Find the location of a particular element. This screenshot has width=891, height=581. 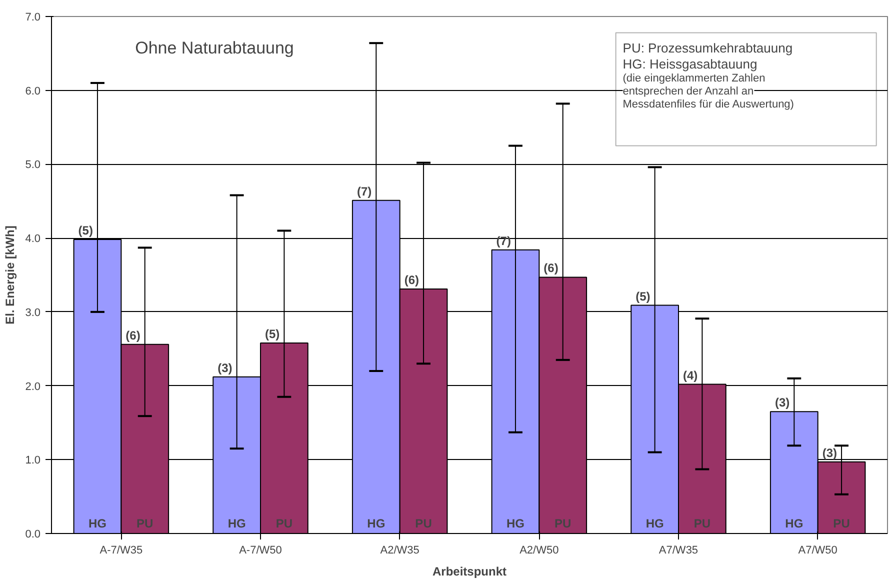

y-tick-label: 0.0 is located at coordinates (33, 534).